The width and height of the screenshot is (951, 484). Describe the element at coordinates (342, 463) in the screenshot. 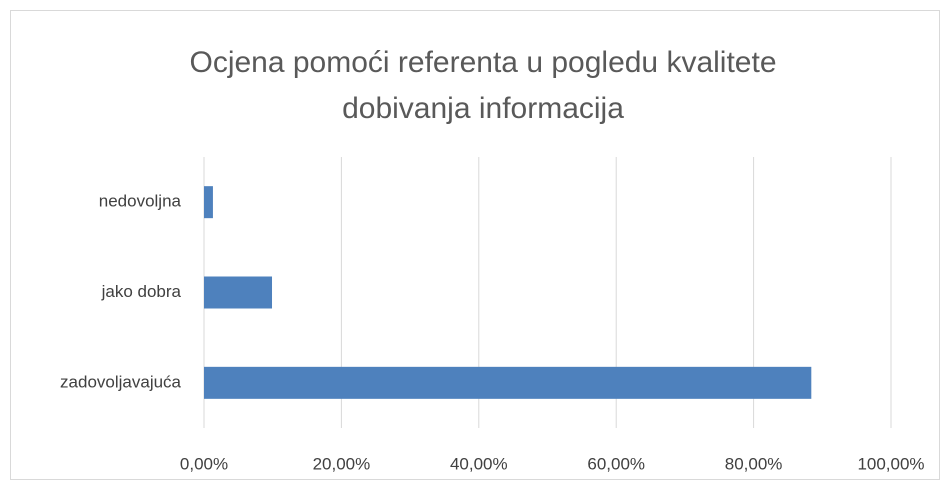

I see `x-tick-label: 20,00%` at that location.